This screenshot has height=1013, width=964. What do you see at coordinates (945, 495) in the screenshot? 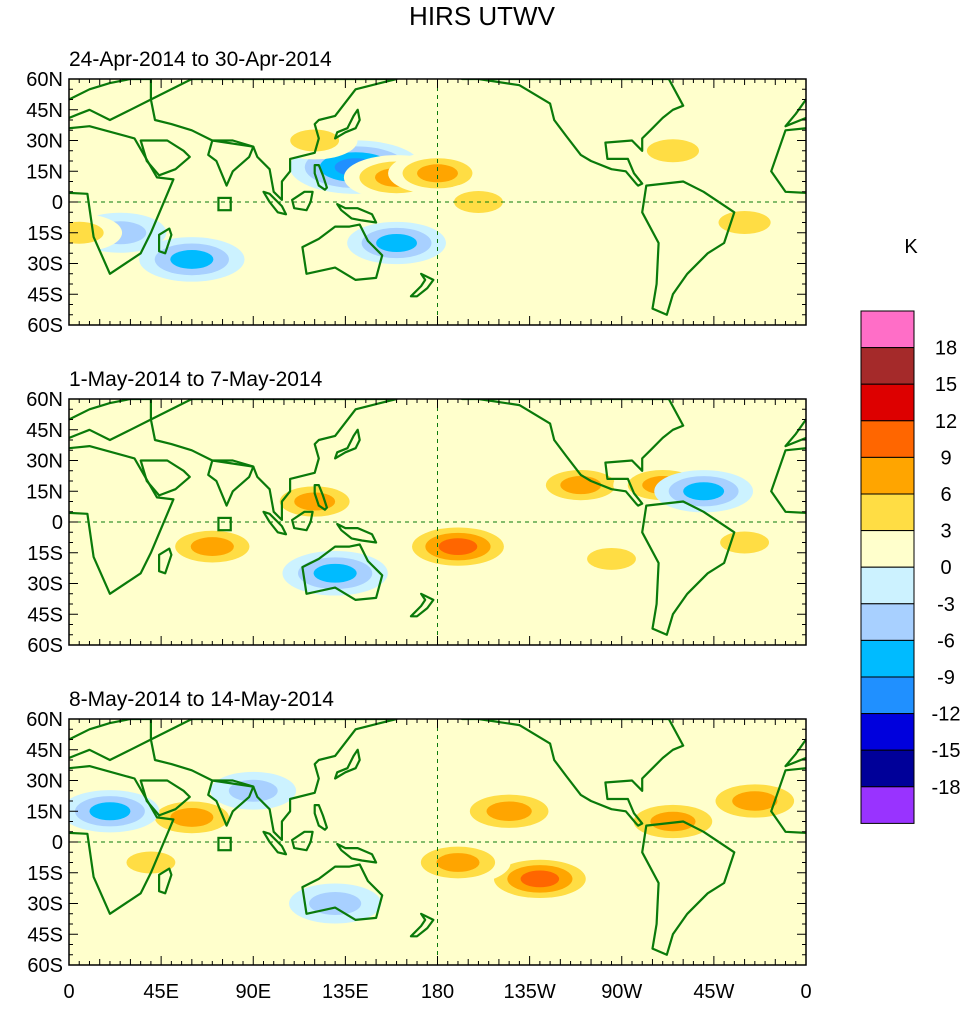
I see `colorbar-tick-label: 6` at bounding box center [945, 495].